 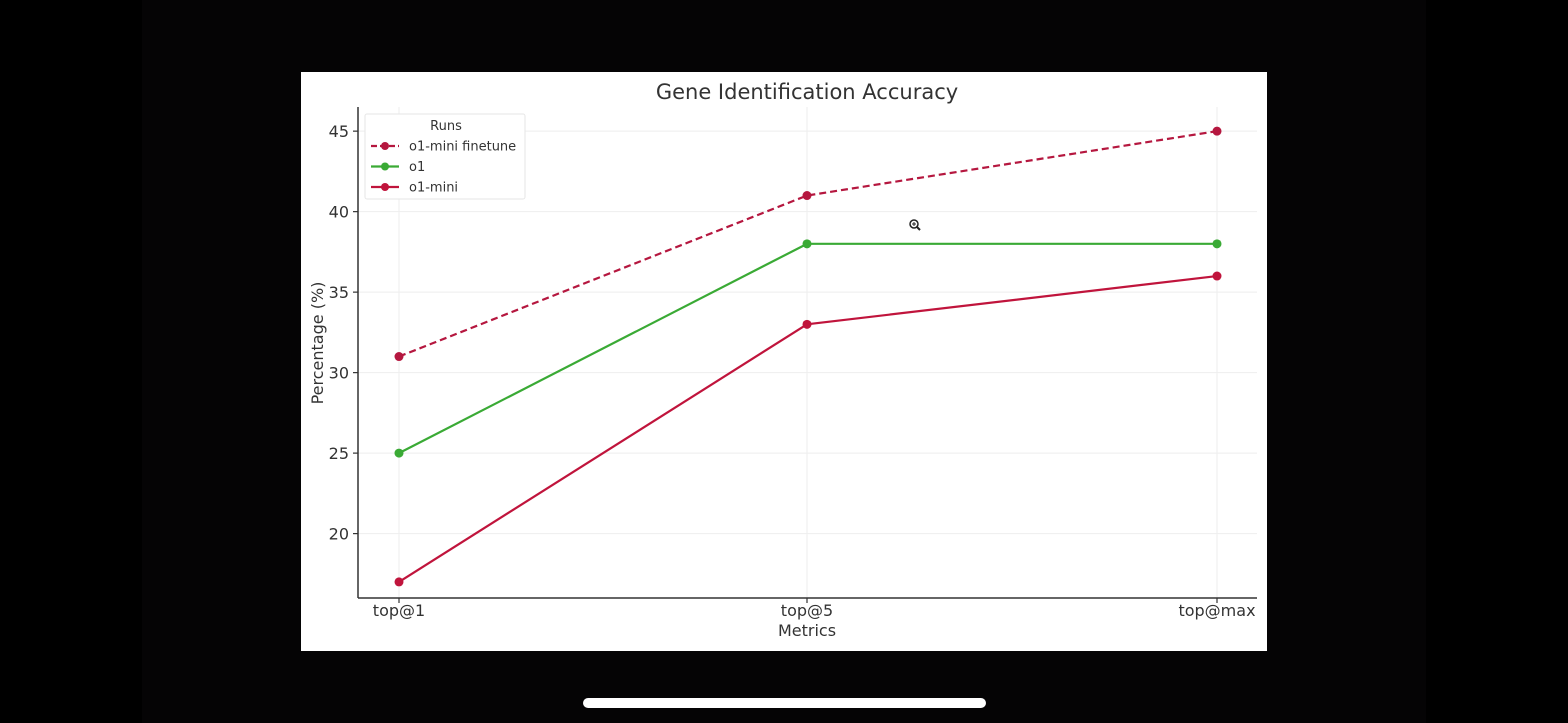 I want to click on legend-box, so click(x=445, y=156).